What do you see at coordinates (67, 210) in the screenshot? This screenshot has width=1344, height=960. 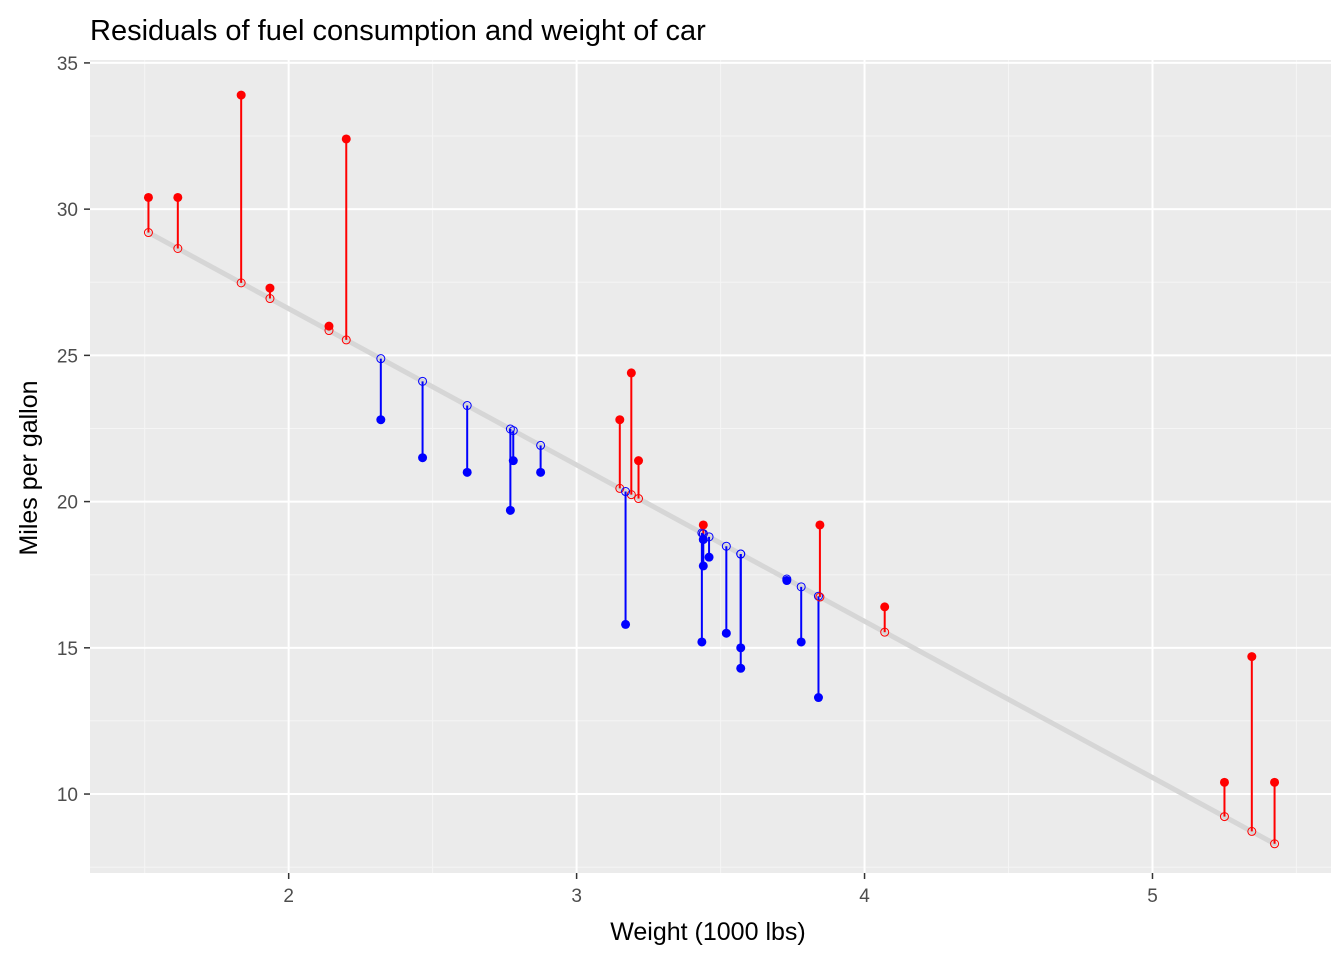 I see `y-tick-label: 30` at bounding box center [67, 210].